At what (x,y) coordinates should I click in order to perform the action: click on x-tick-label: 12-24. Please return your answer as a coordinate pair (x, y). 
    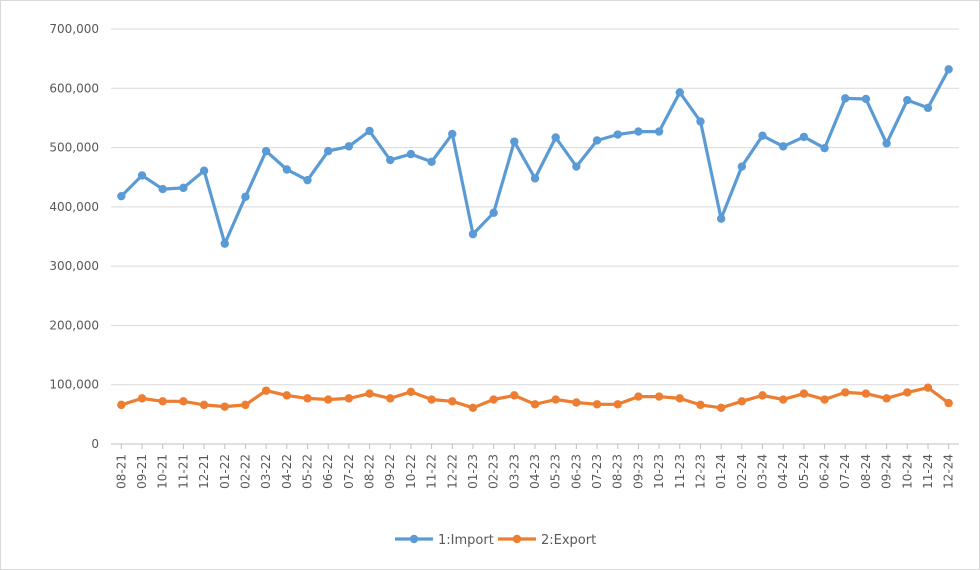
    Looking at the image, I should click on (949, 471).